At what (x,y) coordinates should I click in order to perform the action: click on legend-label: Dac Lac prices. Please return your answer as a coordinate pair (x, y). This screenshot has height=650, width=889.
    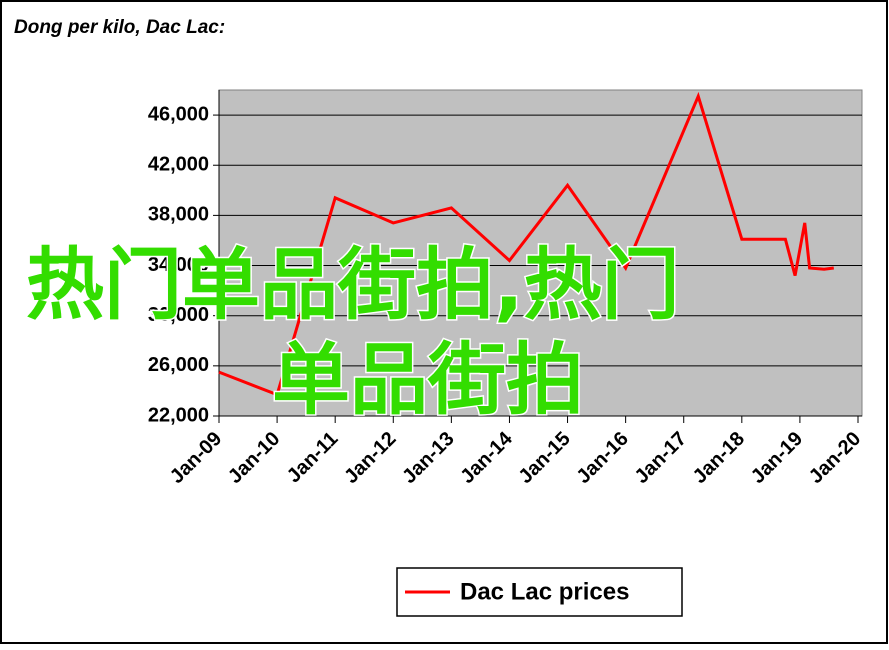
    Looking at the image, I should click on (544, 591).